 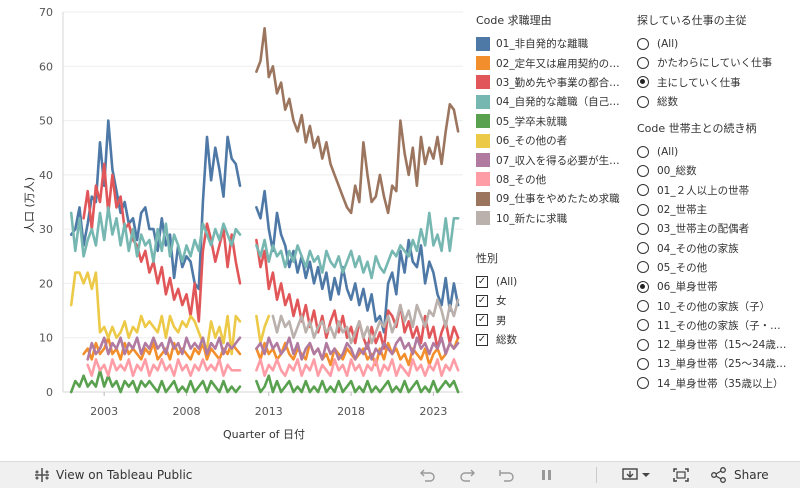 What do you see at coordinates (718, 305) in the screenshot?
I see `household-filter-option: 10_その他の家族（子）` at bounding box center [718, 305].